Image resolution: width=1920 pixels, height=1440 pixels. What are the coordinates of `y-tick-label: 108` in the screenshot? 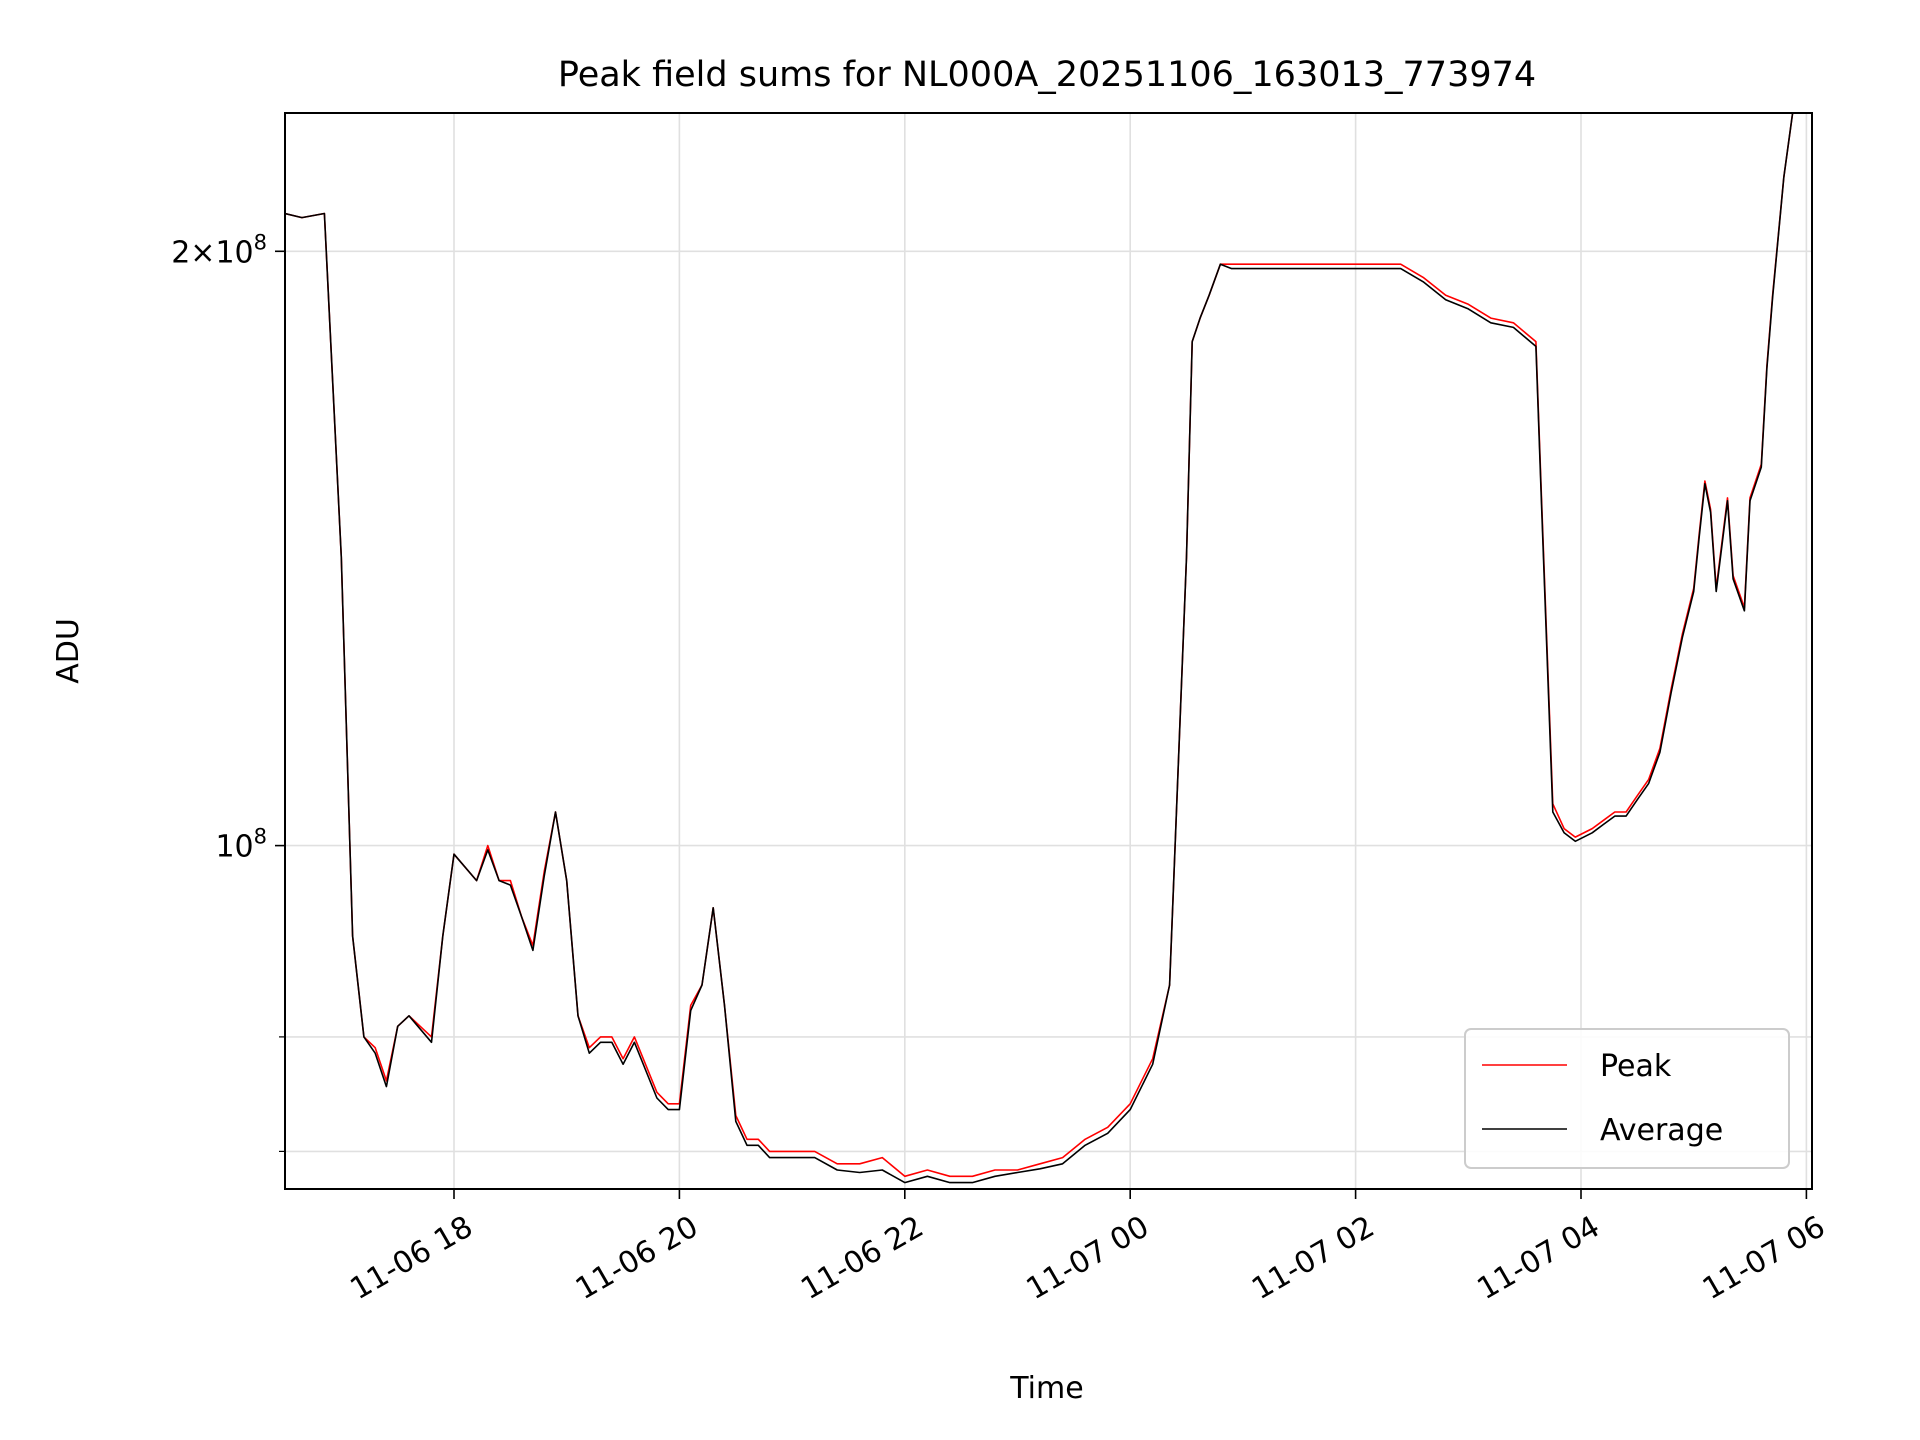 It's located at (241, 845).